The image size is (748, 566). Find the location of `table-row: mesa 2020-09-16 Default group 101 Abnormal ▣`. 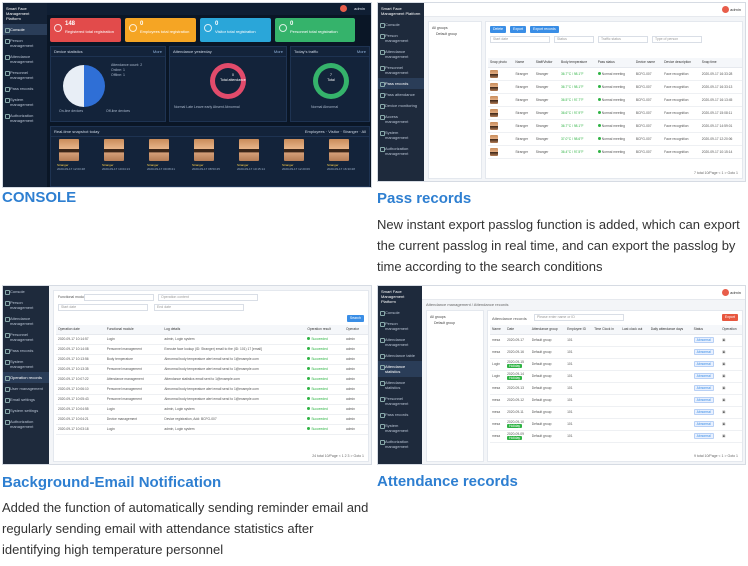

table-row: mesa 2020-09-16 Default group 101 Abnormal ▣ is located at coordinates (616, 352).